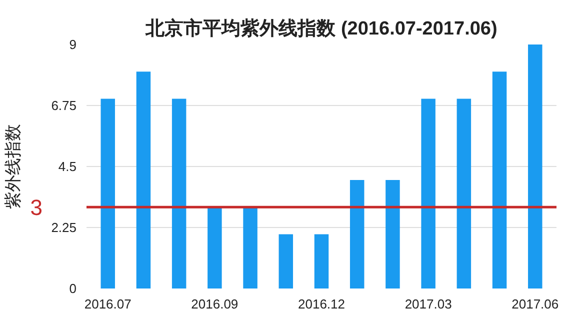 The width and height of the screenshot is (570, 328). What do you see at coordinates (73, 288) in the screenshot?
I see `y-tick-label: 0` at bounding box center [73, 288].